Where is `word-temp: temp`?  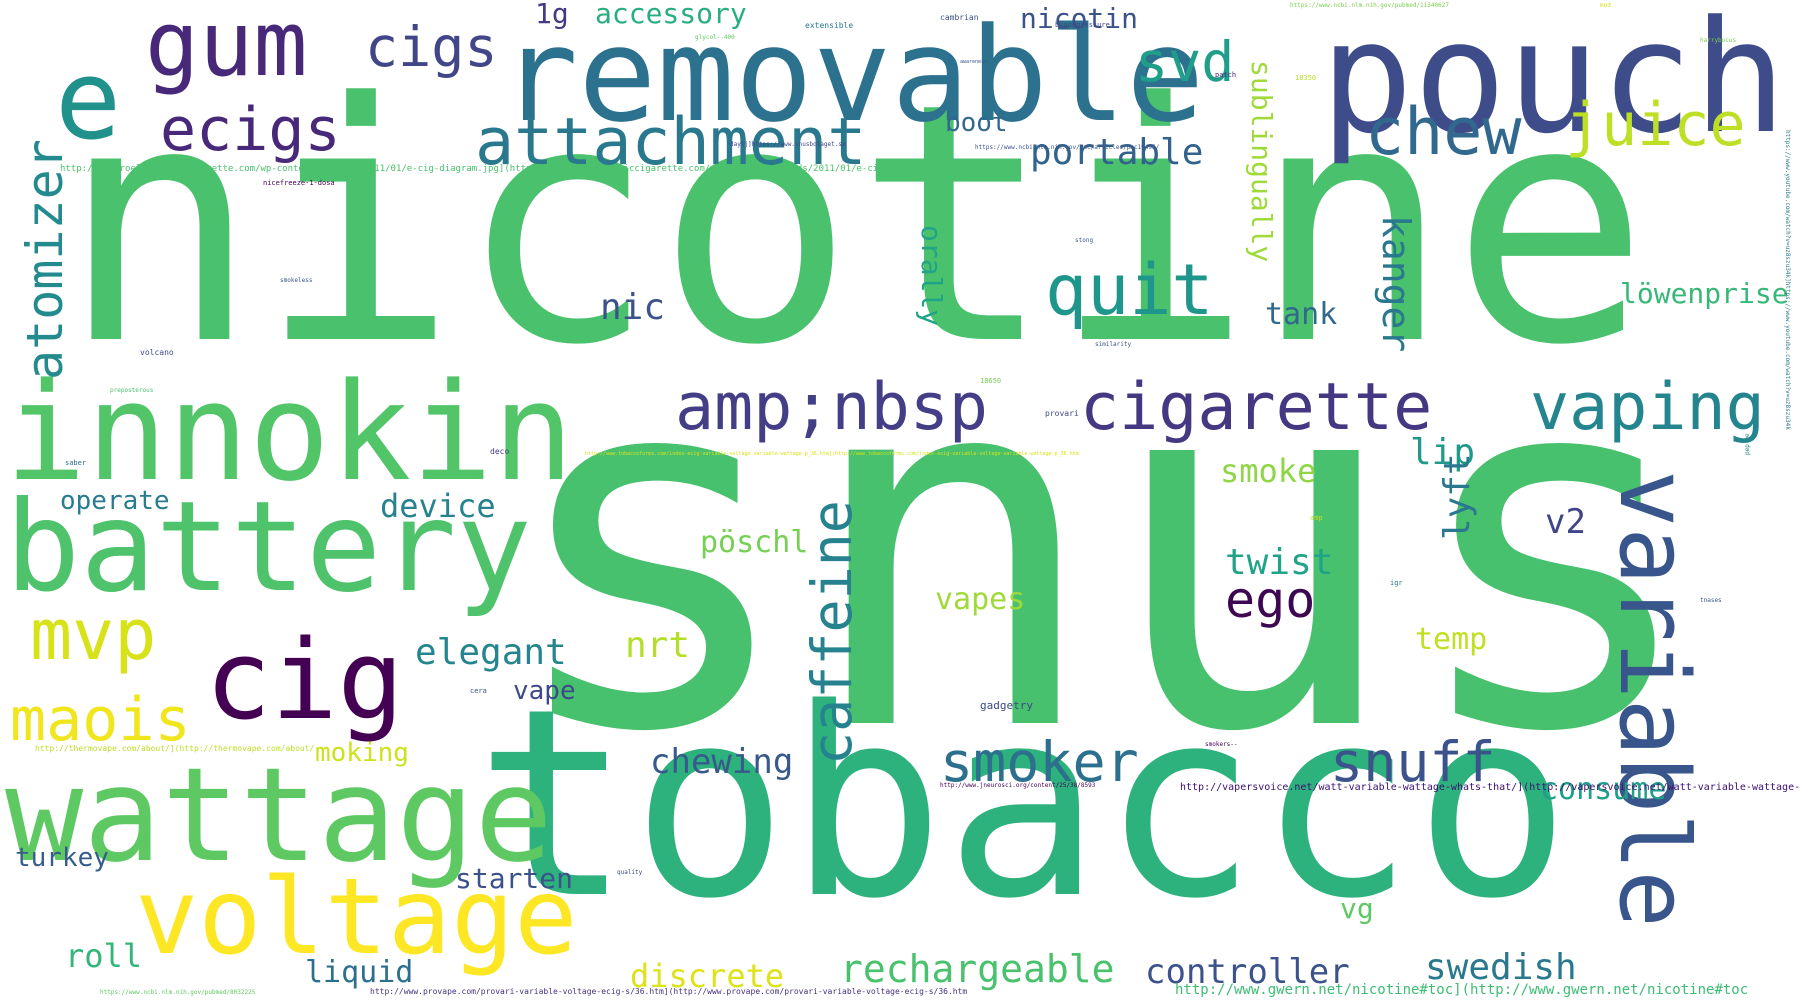 word-temp: temp is located at coordinates (1451, 639).